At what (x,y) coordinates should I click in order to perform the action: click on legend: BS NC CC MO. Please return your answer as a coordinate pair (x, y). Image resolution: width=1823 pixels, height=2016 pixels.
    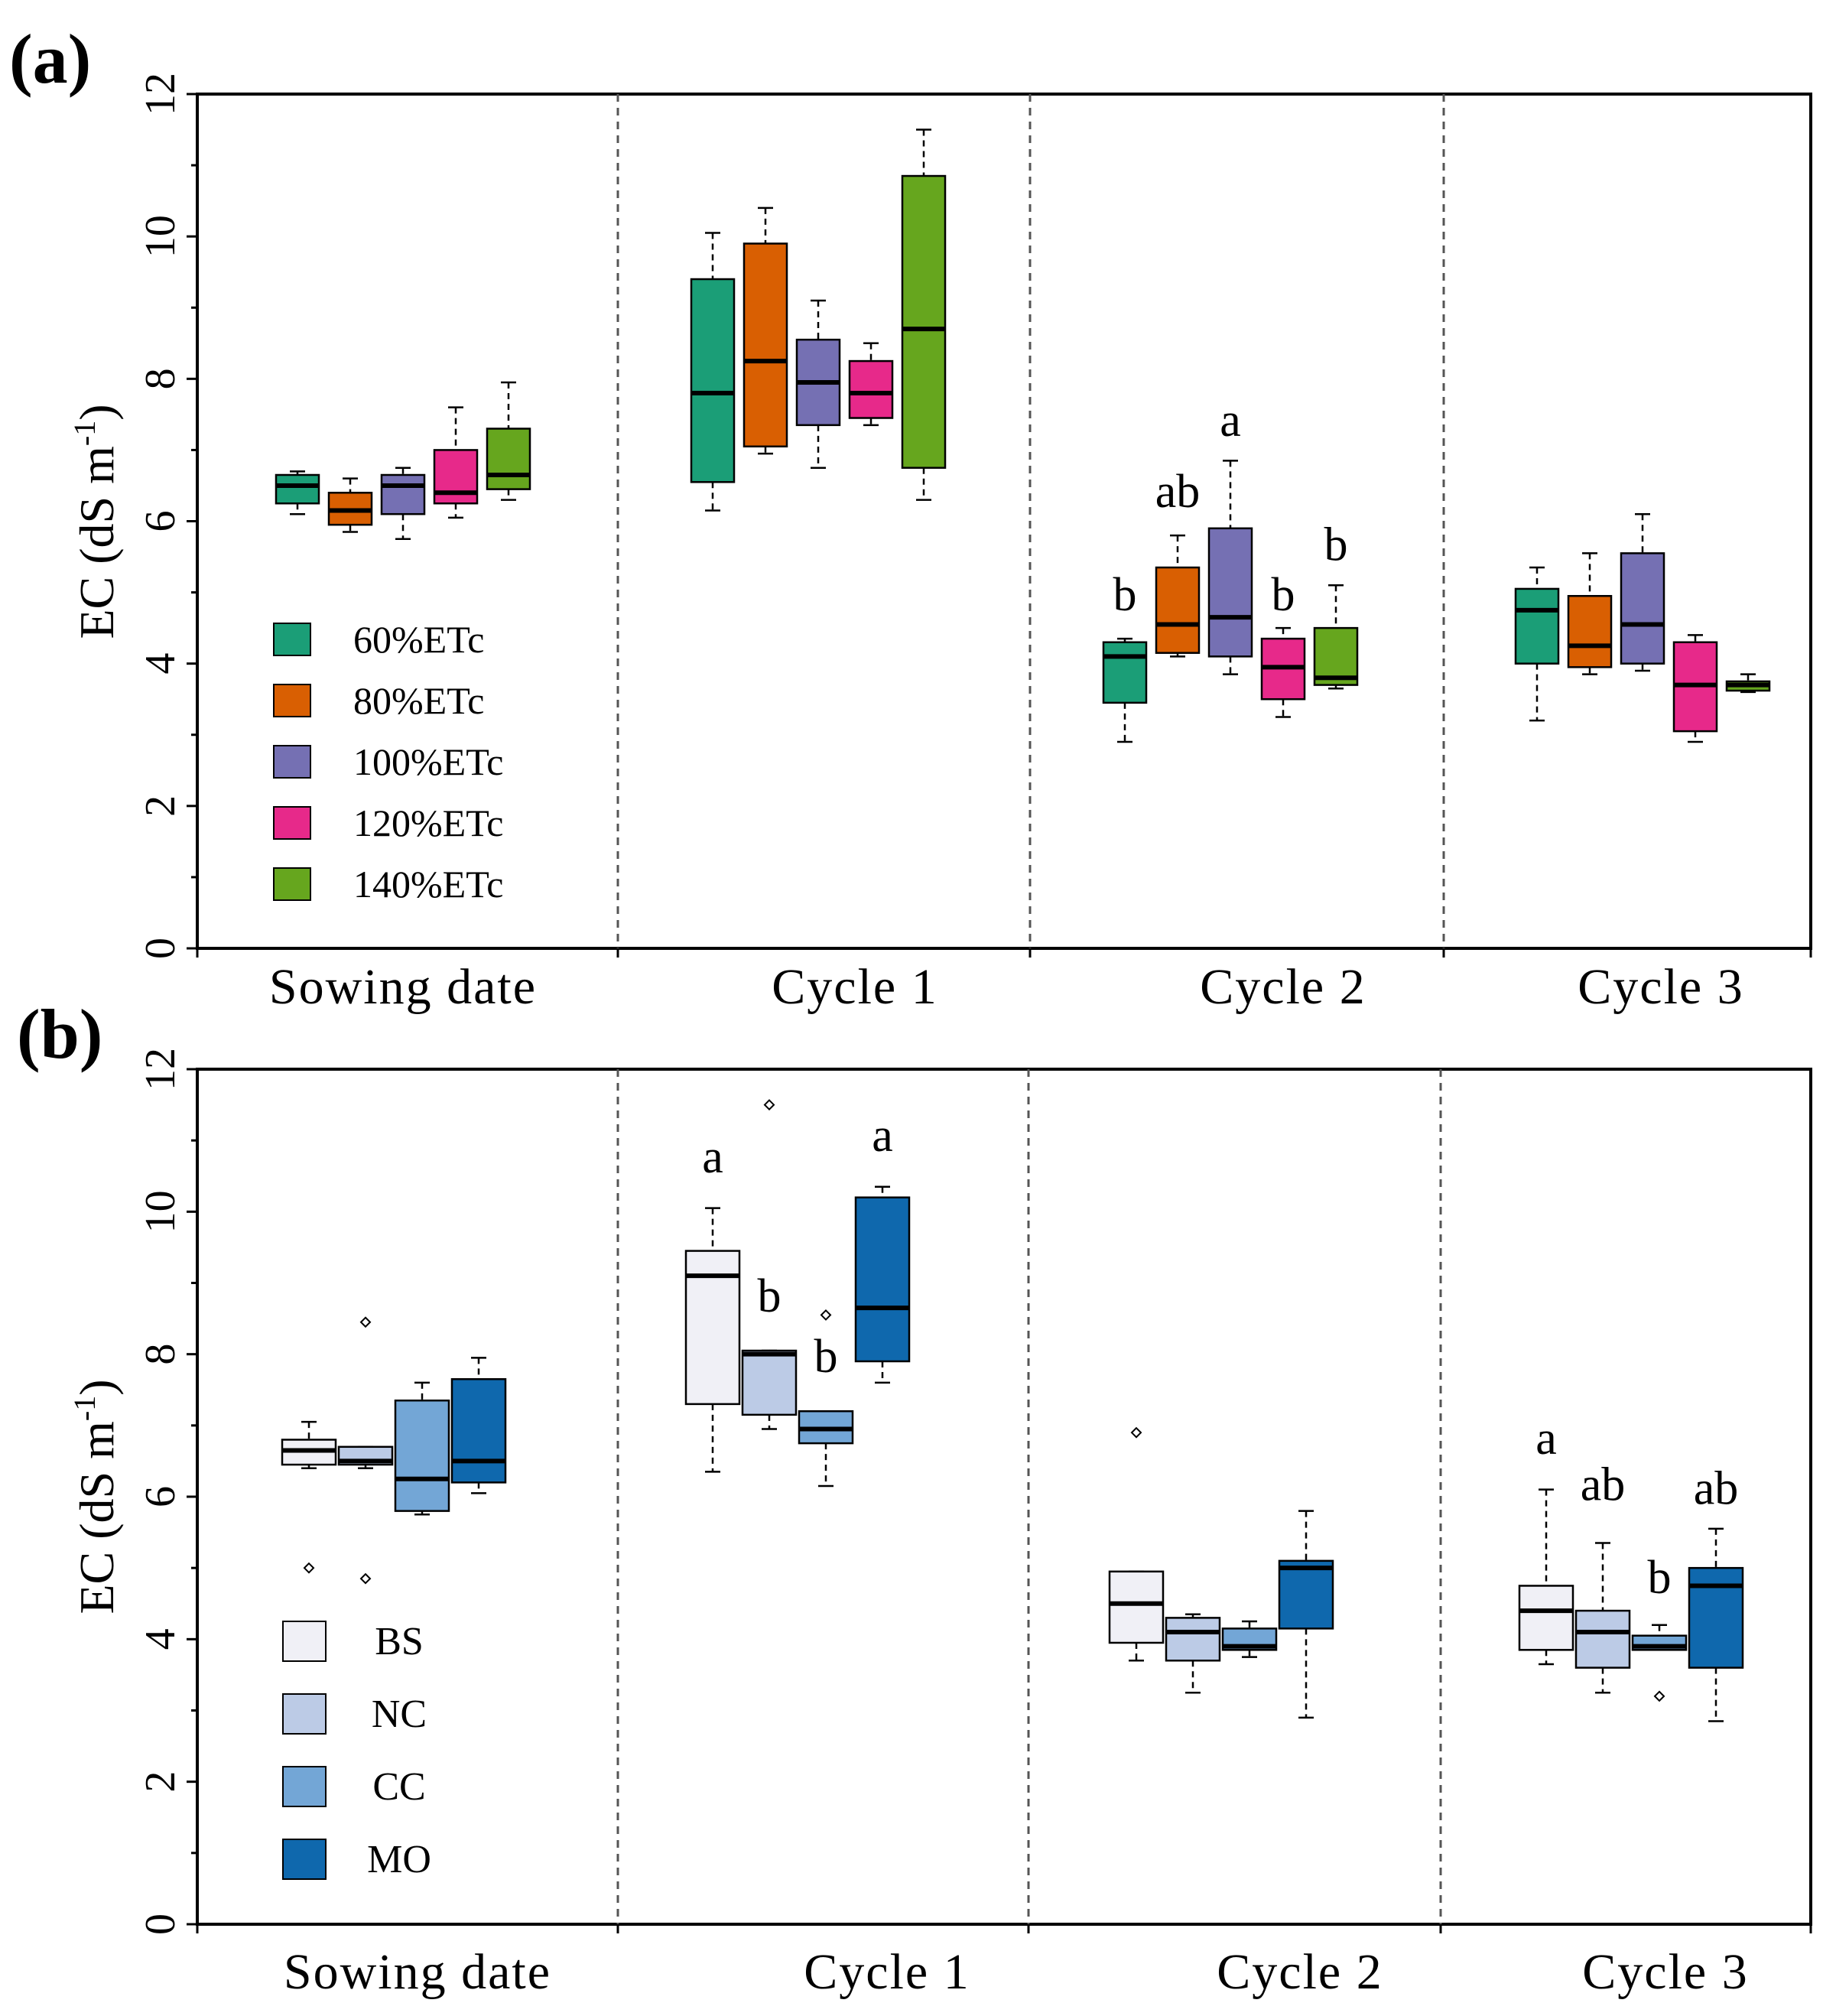
    Looking at the image, I should click on (356, 1750).